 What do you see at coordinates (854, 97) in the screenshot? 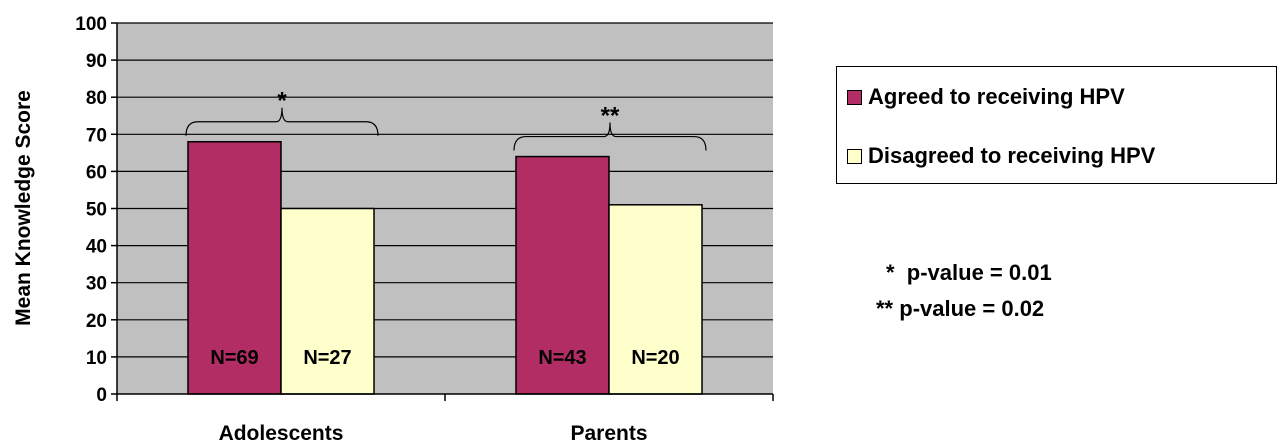
I see `legend-swatch-agreed` at bounding box center [854, 97].